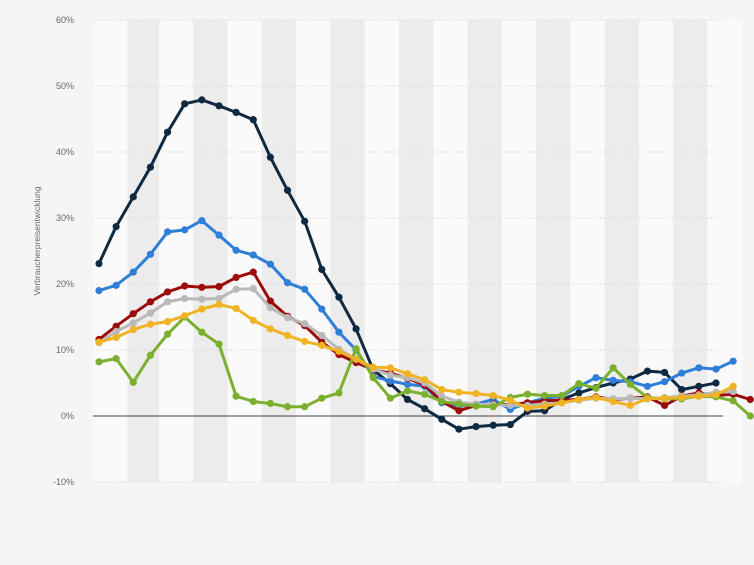 This screenshot has height=565, width=754. Describe the element at coordinates (37, 240) in the screenshot. I see `y-axis-label: Verbraucherpreisentwicklung` at that location.